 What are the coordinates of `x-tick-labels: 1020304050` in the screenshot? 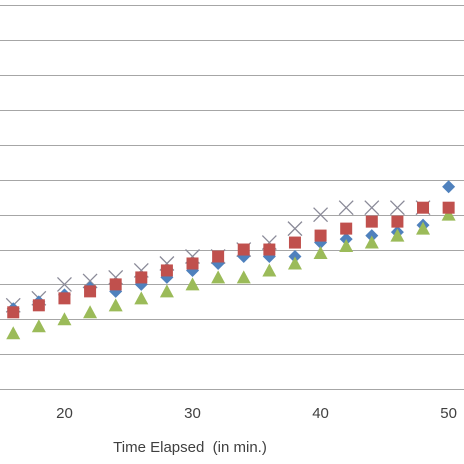 It's located at (256, 413).